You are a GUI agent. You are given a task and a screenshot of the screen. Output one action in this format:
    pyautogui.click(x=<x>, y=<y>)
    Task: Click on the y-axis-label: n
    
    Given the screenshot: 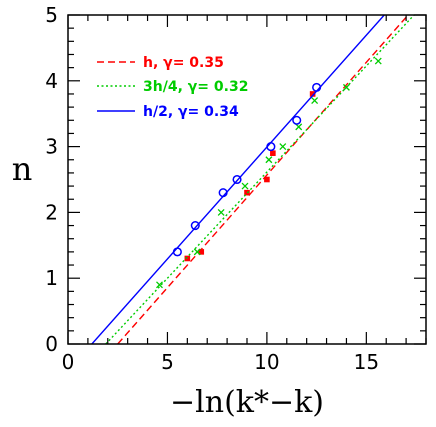 What is the action you would take?
    pyautogui.click(x=22, y=169)
    